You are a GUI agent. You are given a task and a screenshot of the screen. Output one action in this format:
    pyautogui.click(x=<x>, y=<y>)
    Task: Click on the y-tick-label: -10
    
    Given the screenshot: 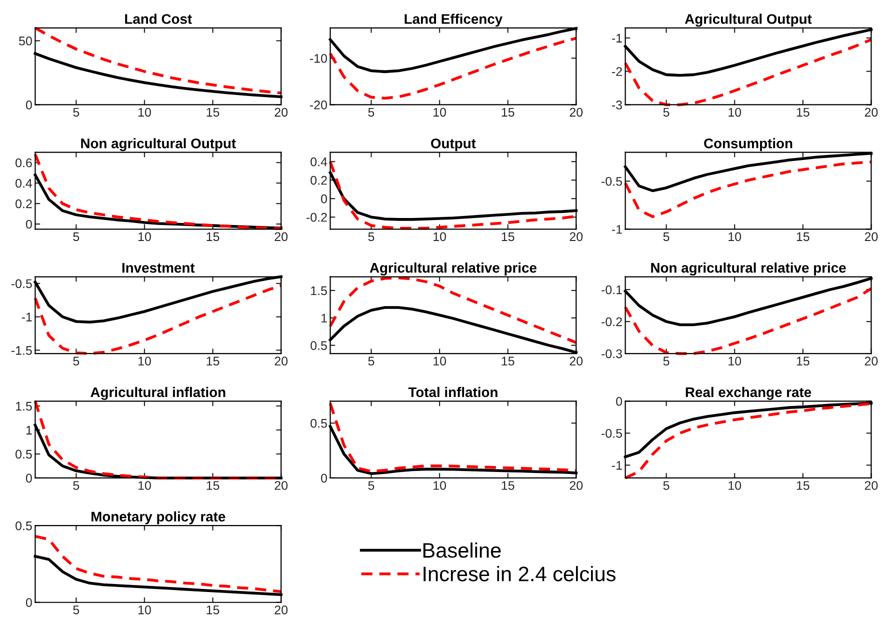 What is the action you would take?
    pyautogui.click(x=318, y=58)
    